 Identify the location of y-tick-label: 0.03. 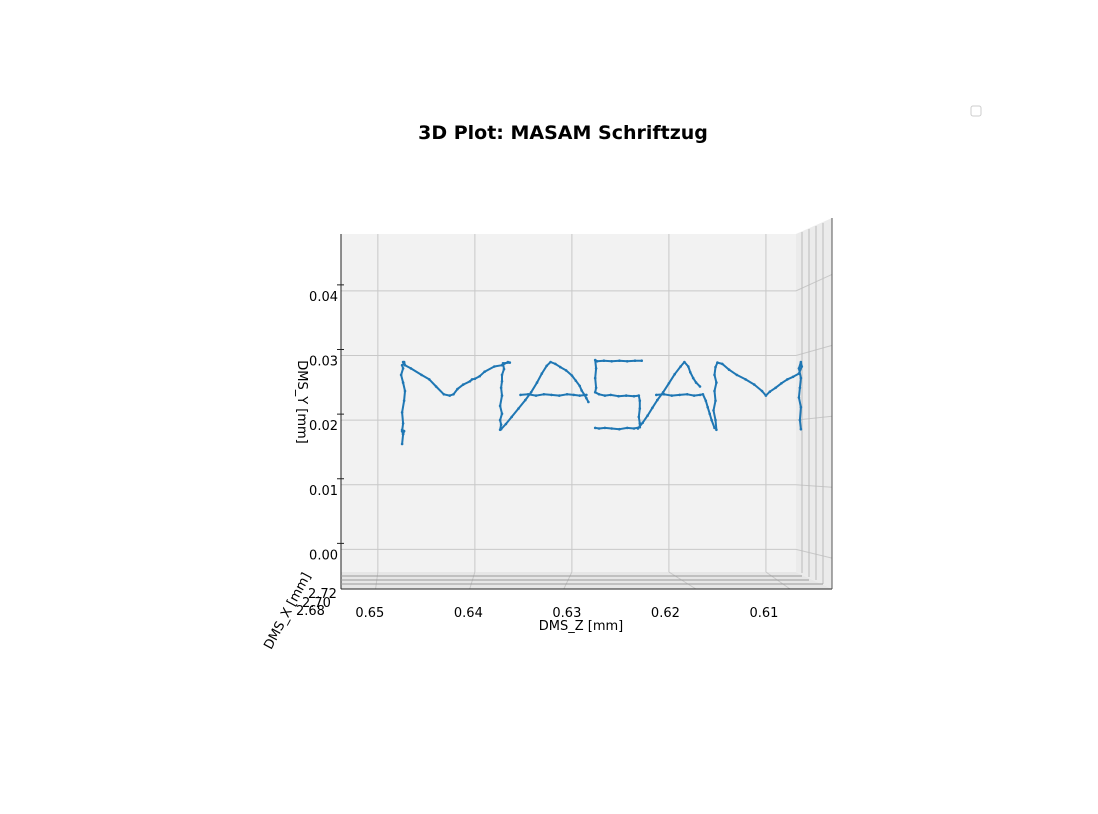
(323, 361).